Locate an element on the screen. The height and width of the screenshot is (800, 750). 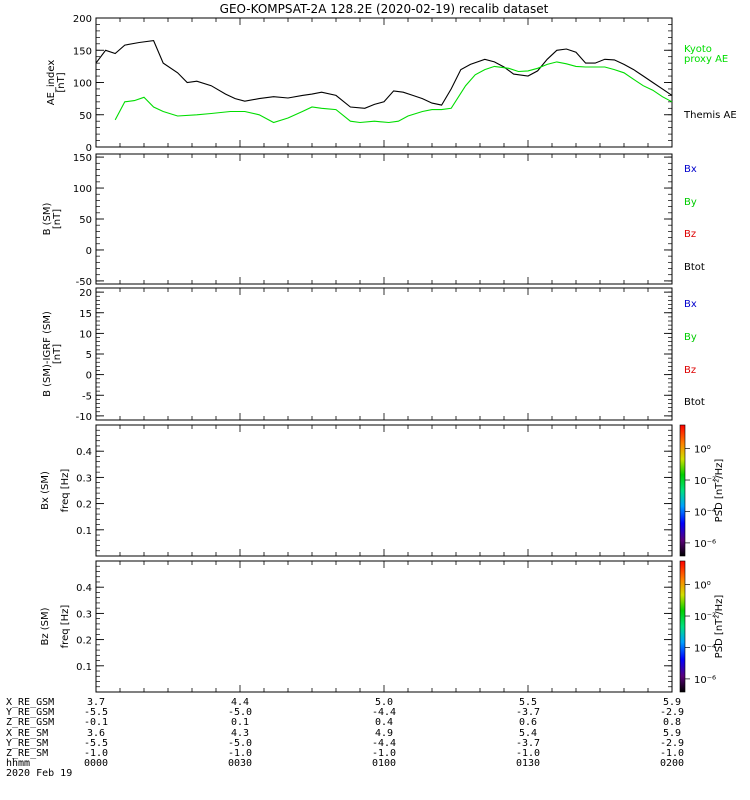
orbit-value: -5.5 is located at coordinates (96, 743).